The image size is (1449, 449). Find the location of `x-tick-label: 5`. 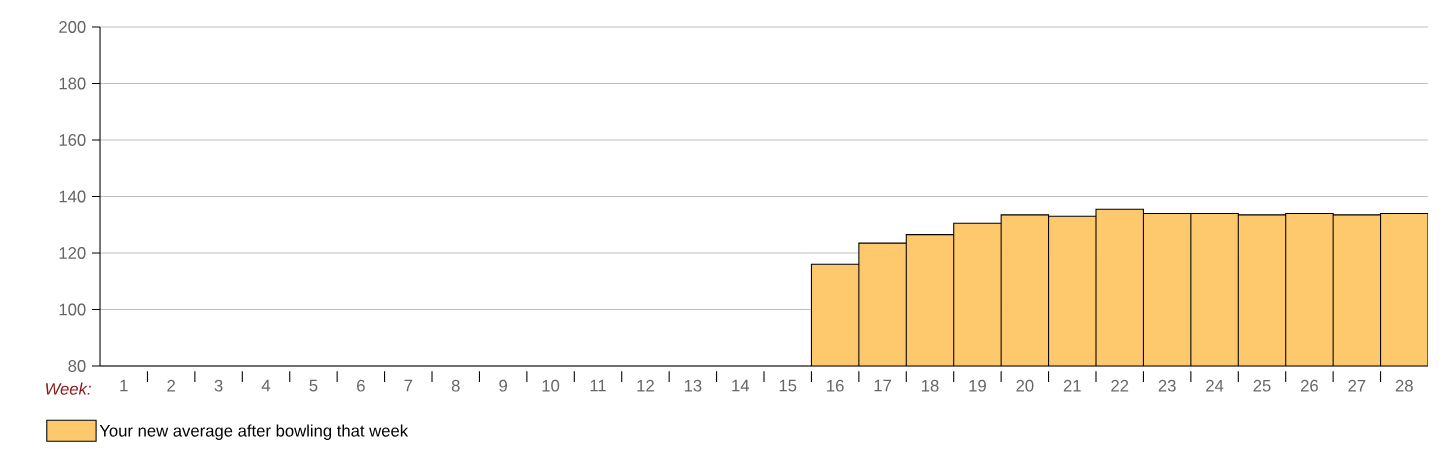

x-tick-label: 5 is located at coordinates (313, 385).